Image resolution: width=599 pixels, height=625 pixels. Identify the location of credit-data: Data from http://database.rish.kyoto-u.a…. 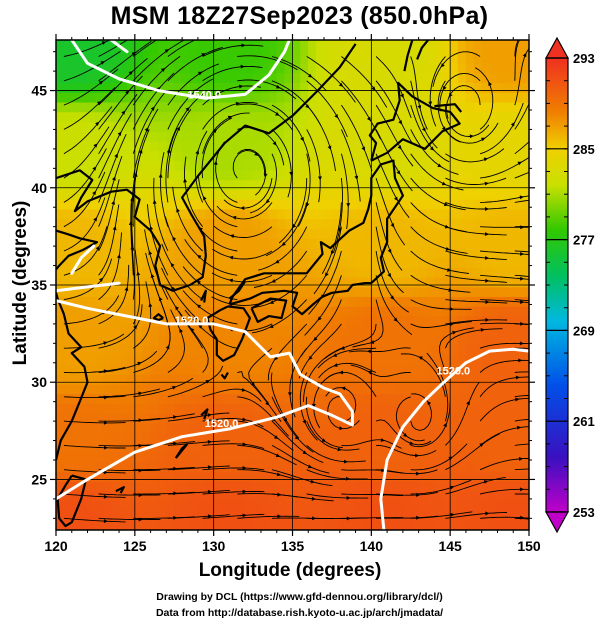
(299, 613).